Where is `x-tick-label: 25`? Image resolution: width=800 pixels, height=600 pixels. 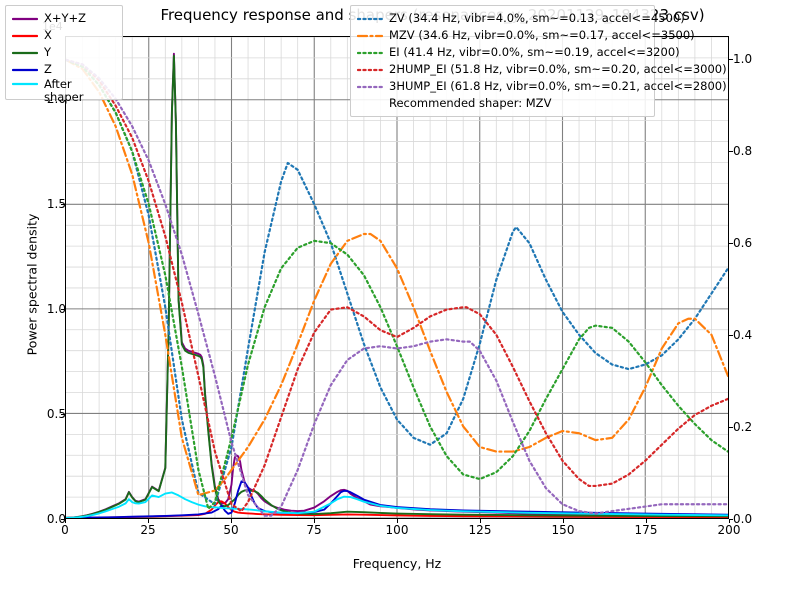 x-tick-label: 25 is located at coordinates (148, 530).